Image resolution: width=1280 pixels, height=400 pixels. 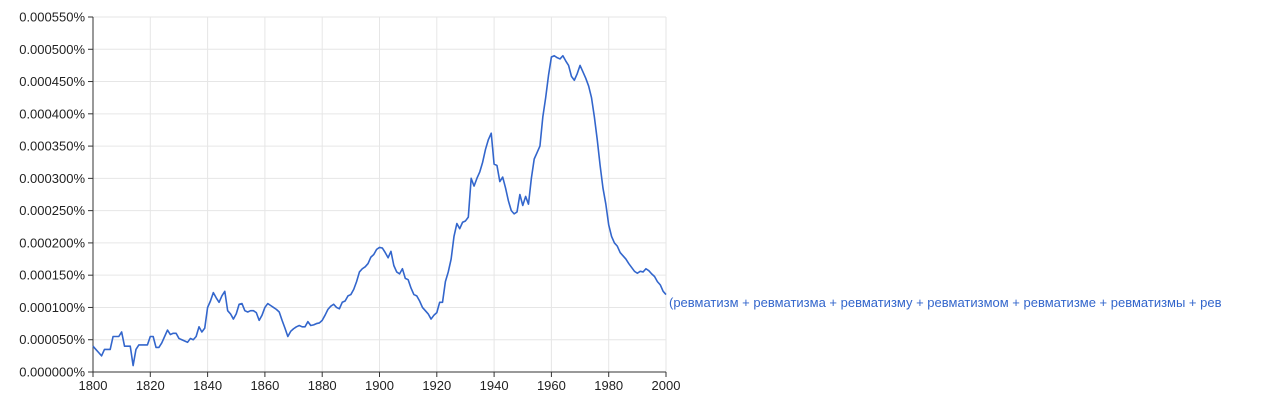 What do you see at coordinates (264, 385) in the screenshot?
I see `x-tick-label: 1860` at bounding box center [264, 385].